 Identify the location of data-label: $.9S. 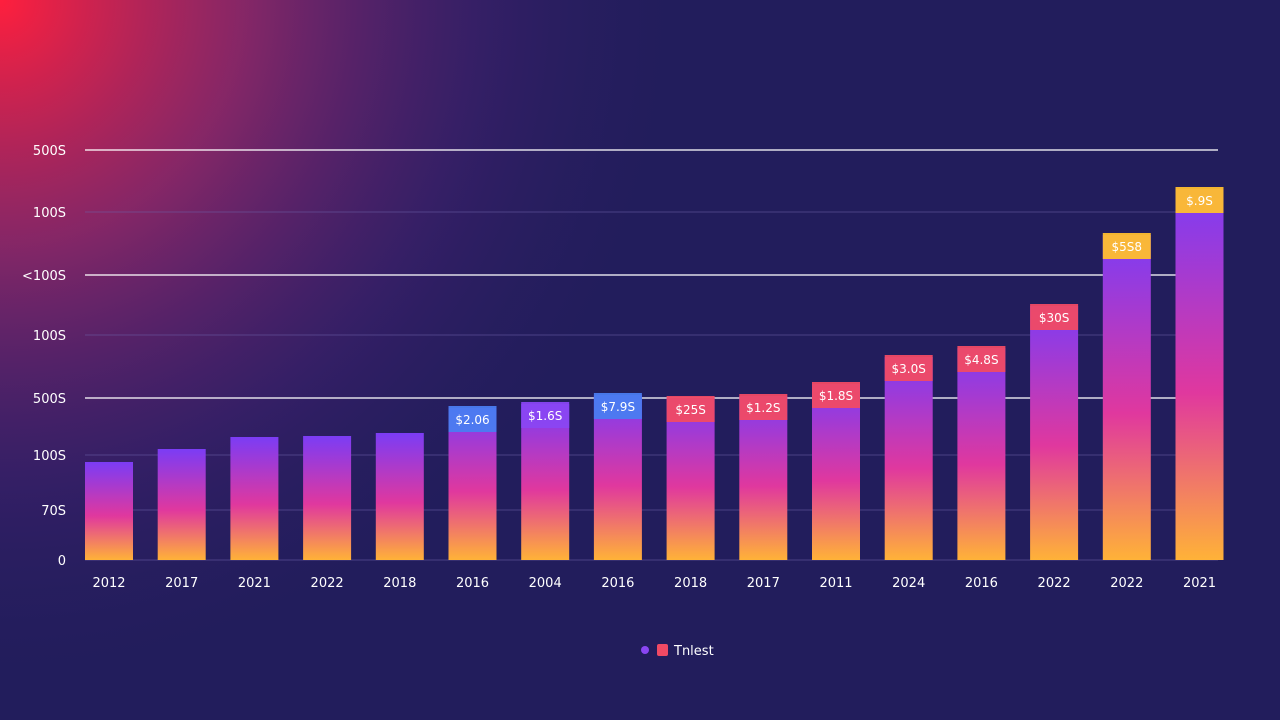
(1199, 201).